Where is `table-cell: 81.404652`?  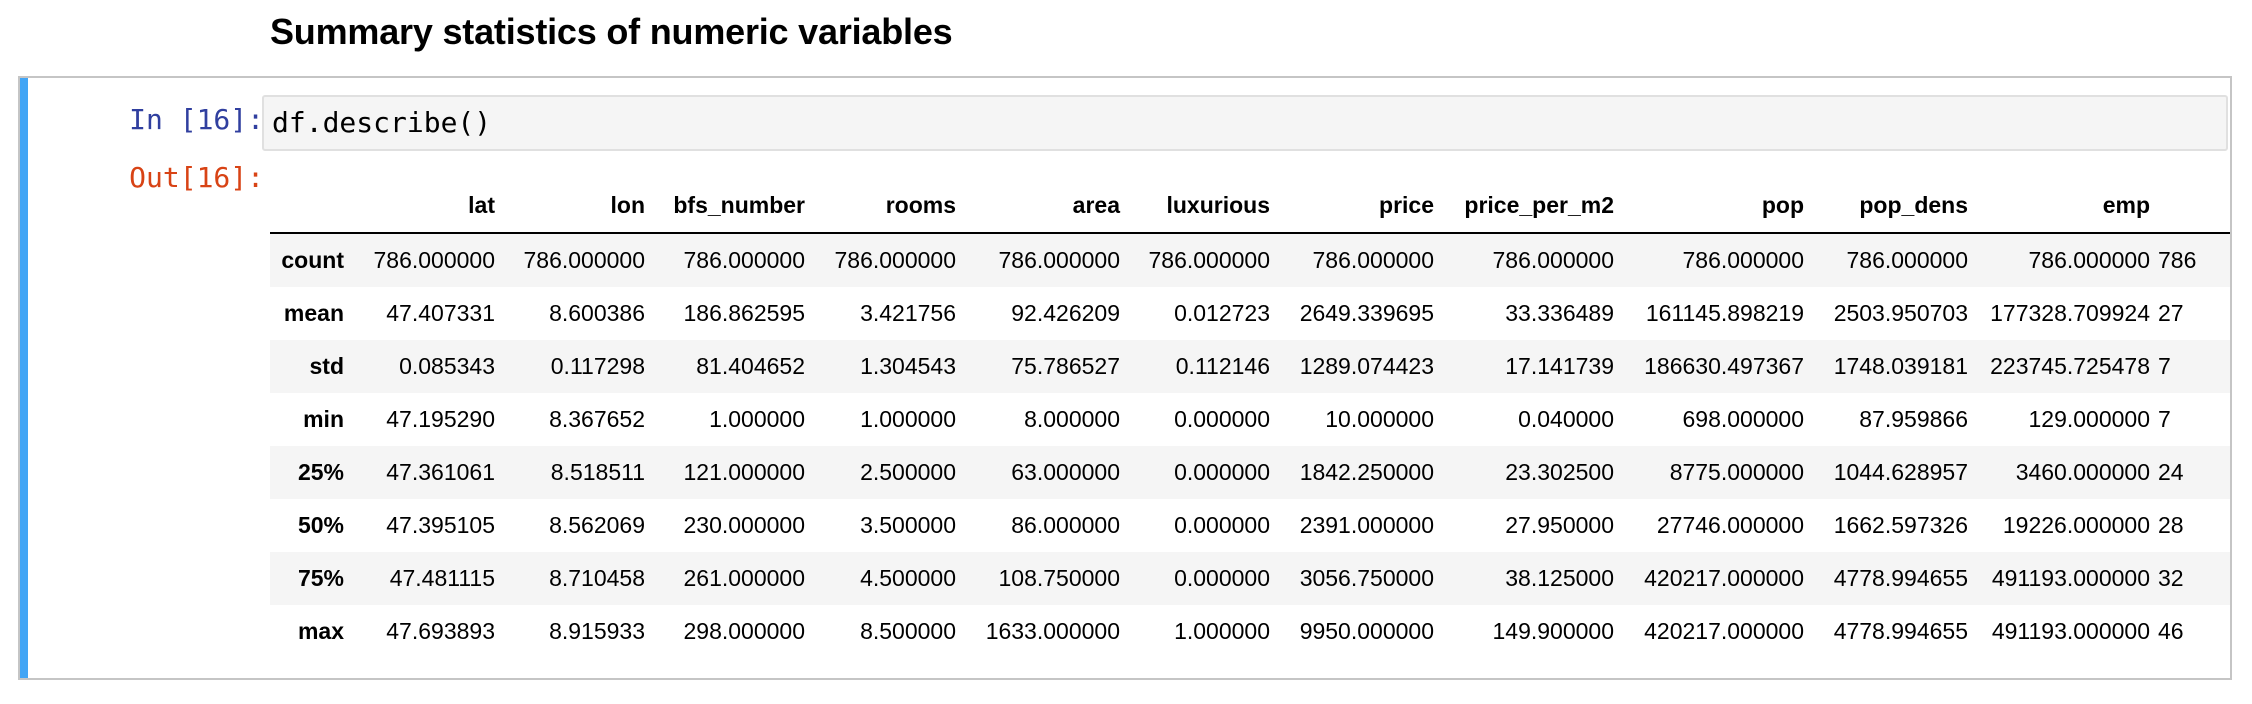 table-cell: 81.404652 is located at coordinates (750, 366).